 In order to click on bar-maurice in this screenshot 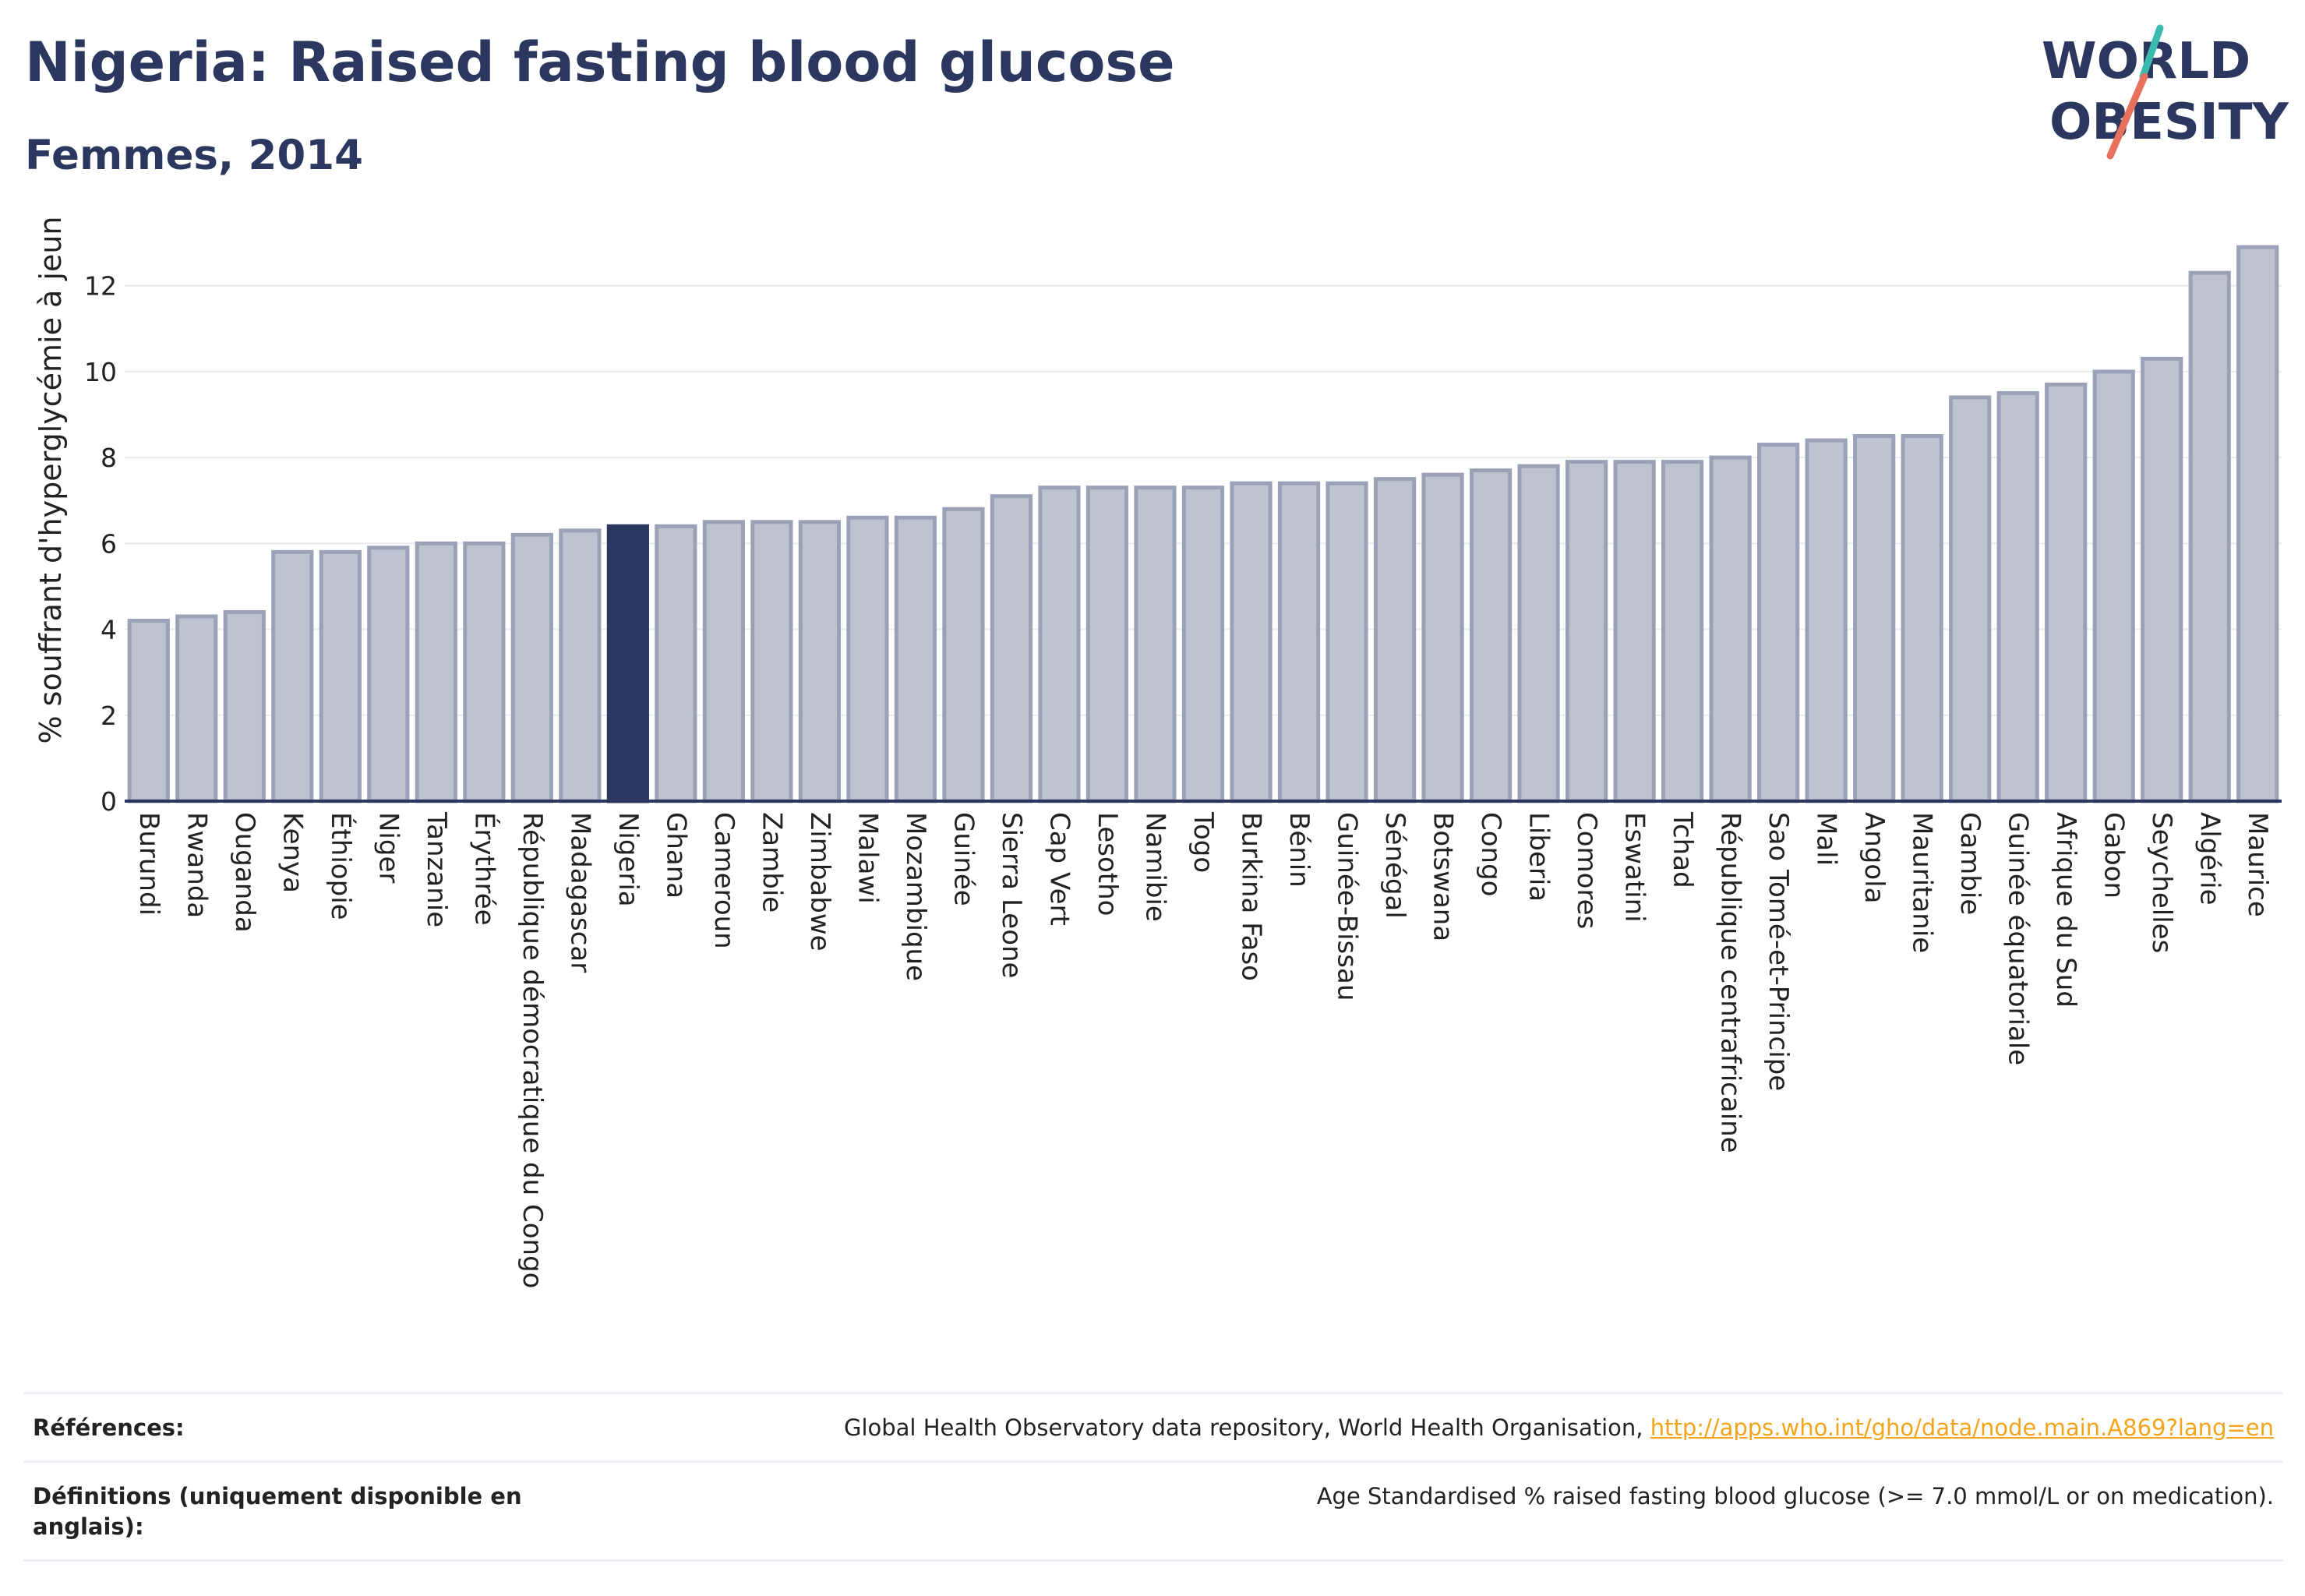, I will do `click(2257, 524)`.